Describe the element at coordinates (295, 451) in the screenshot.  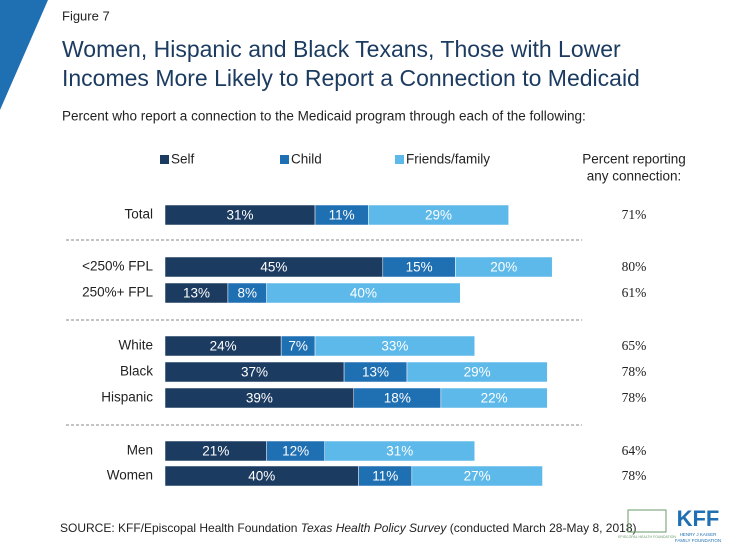
I see `data-label: 12%` at that location.